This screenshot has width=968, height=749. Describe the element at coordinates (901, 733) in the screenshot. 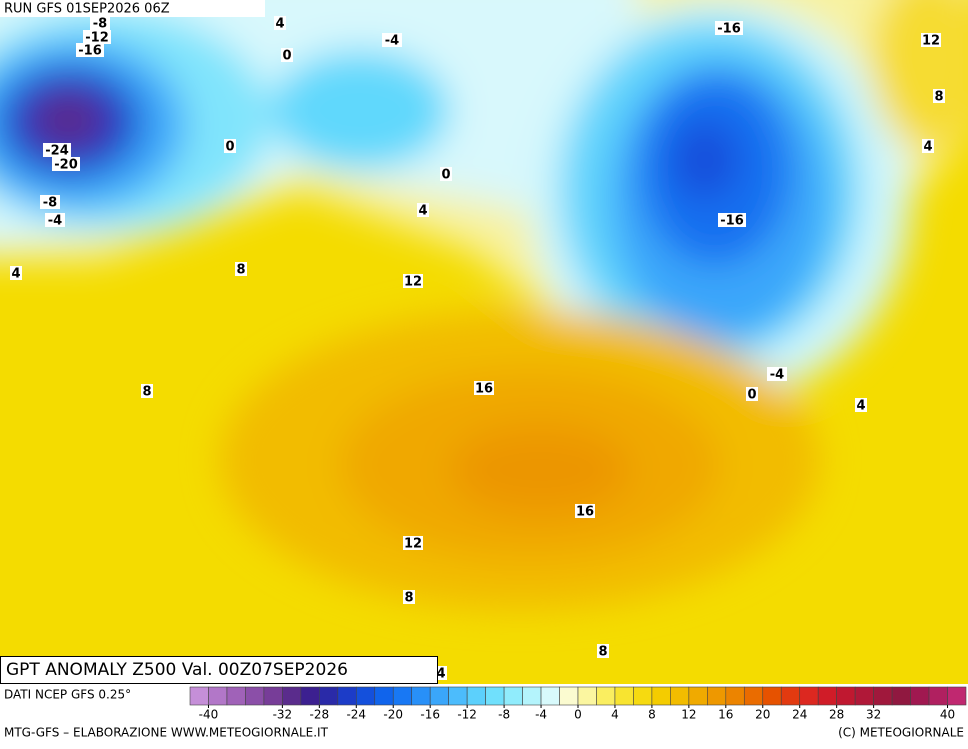

I see `copyright-label: (C) METEOGIORNALE` at that location.